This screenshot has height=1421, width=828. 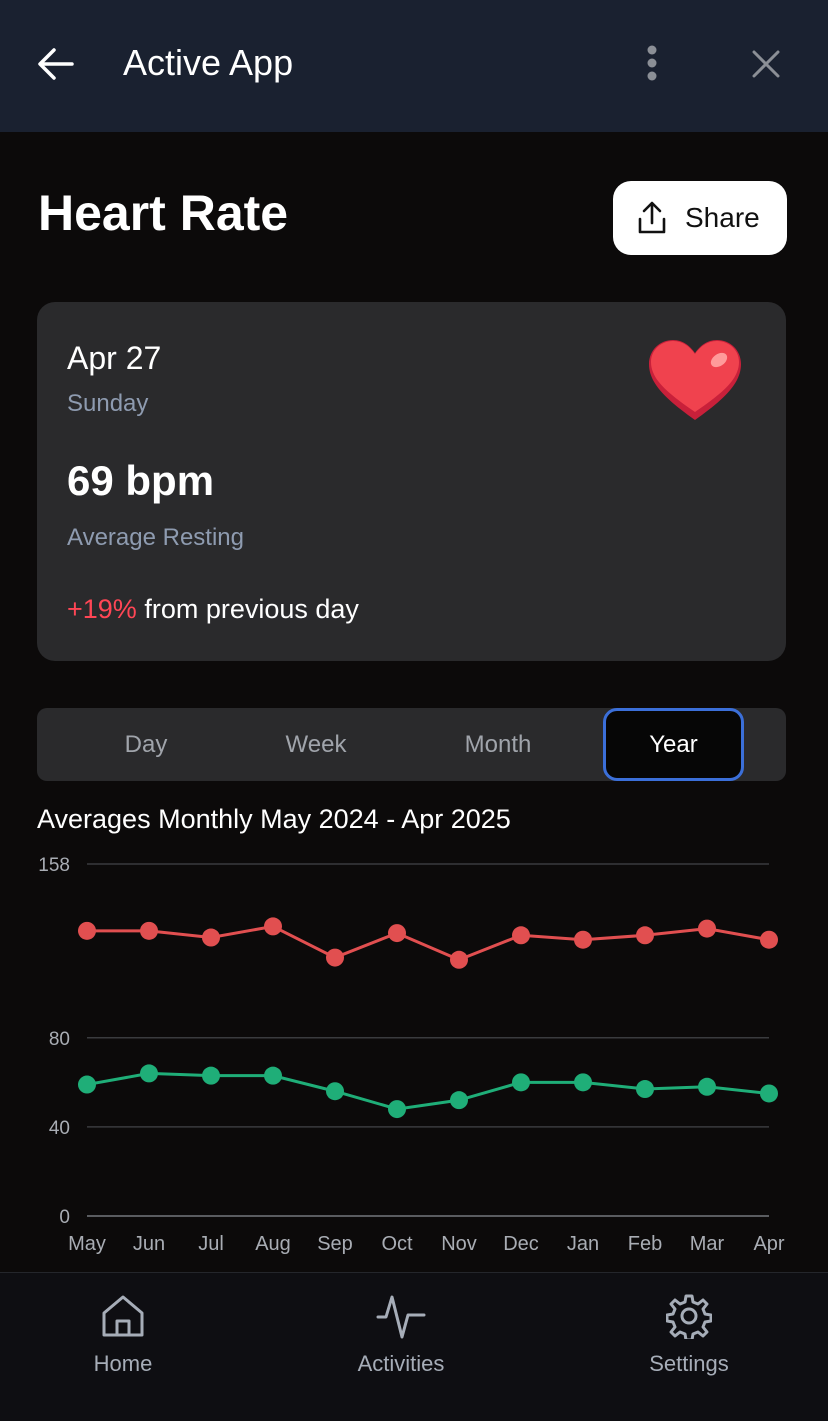 I want to click on chart-title: Averages Monthly May 2024 - Apr 2025, so click(x=274, y=819).